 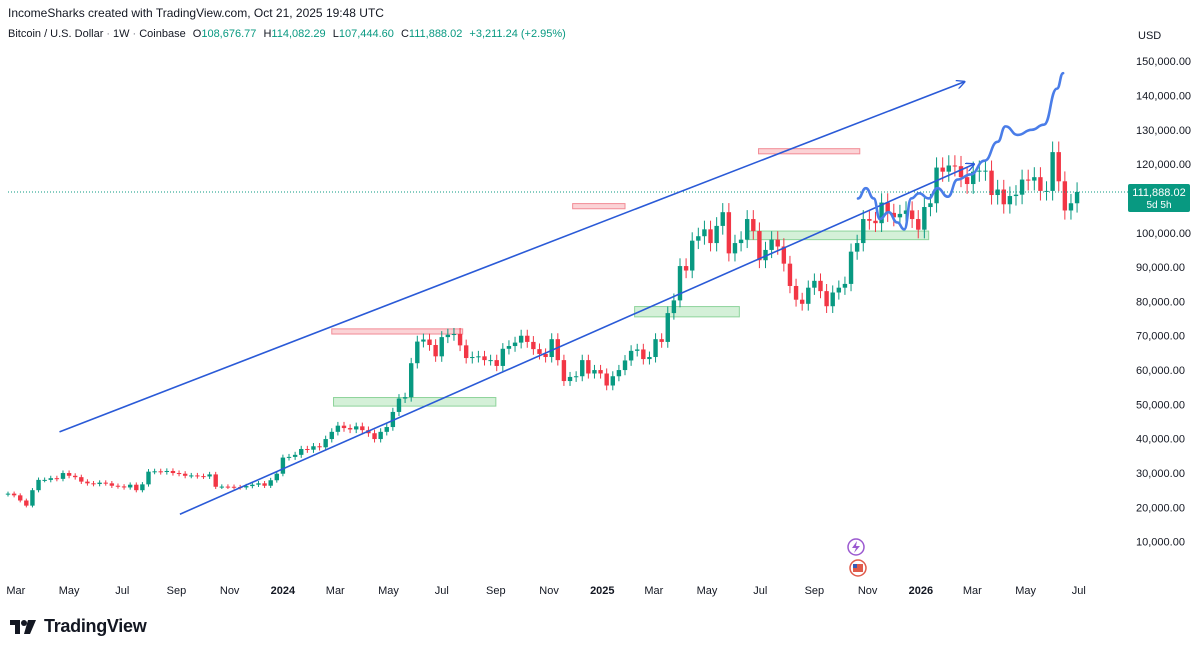 What do you see at coordinates (56, 34) in the screenshot?
I see `legend-symbol: Bitcoin / U.S. Dollar` at bounding box center [56, 34].